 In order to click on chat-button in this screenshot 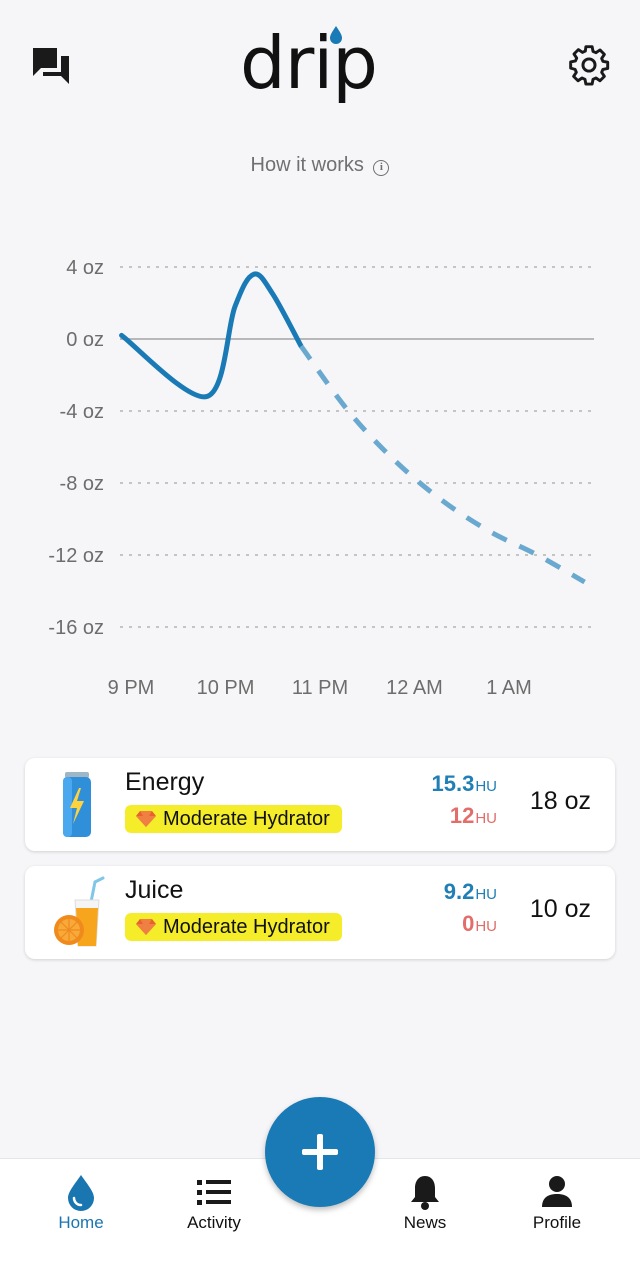, I will do `click(51, 65)`.